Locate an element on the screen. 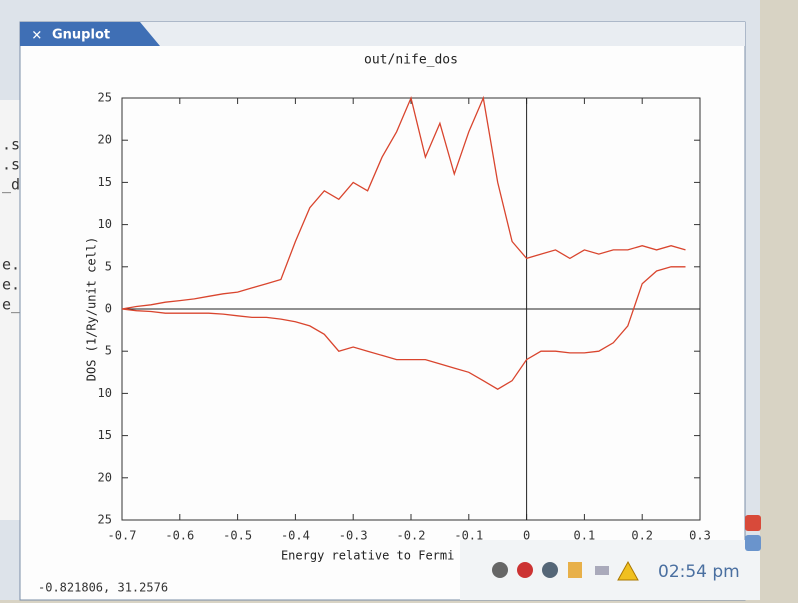 The width and height of the screenshot is (798, 603). x-tick-label: 0.2 is located at coordinates (642, 536).